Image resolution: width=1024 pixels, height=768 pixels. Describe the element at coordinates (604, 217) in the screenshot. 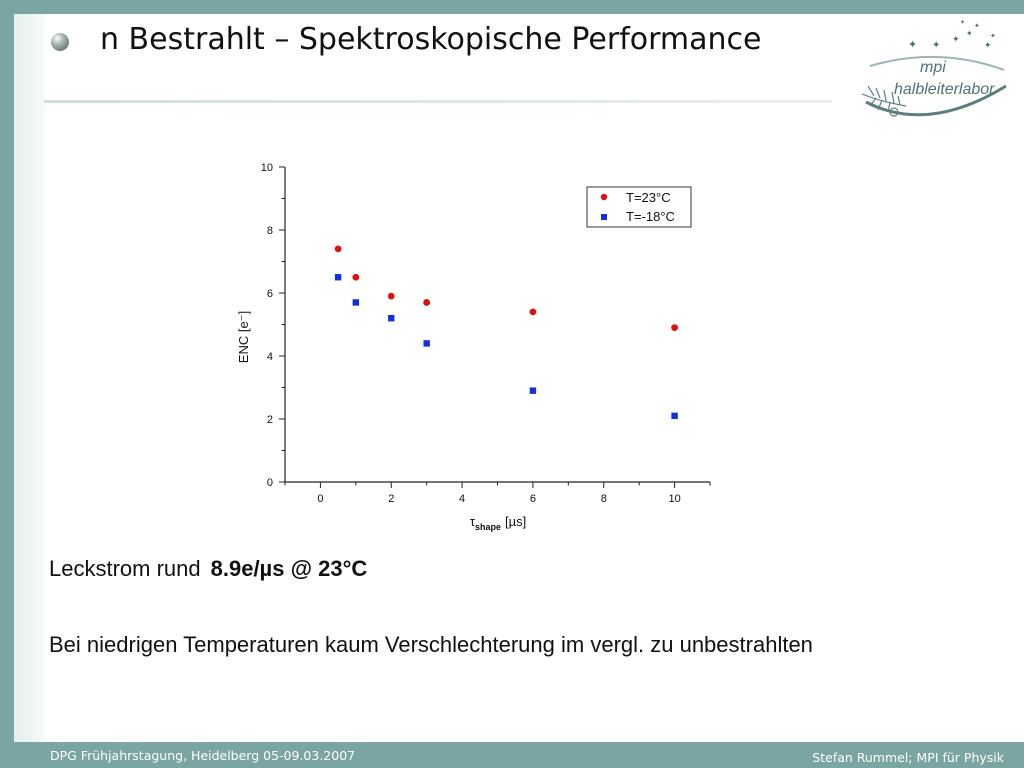

I see `legend-marker-cold` at that location.